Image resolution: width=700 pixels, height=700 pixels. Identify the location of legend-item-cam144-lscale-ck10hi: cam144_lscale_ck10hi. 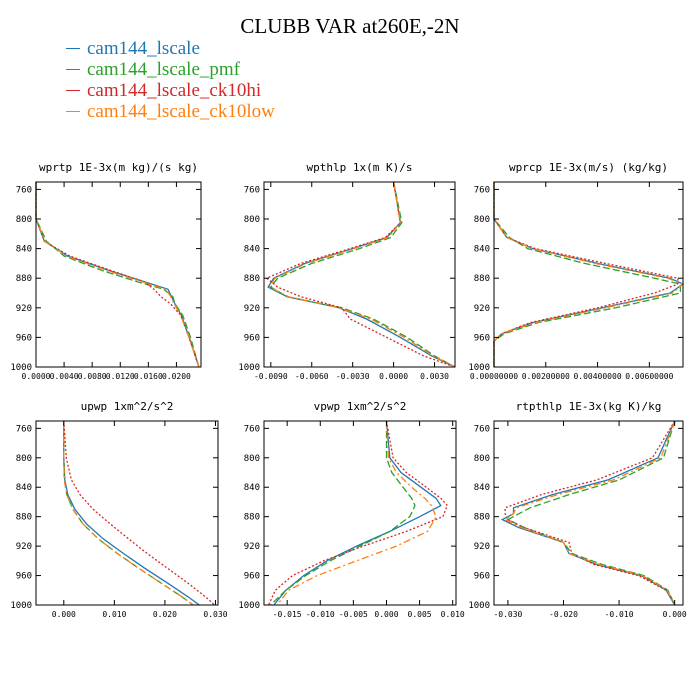
(170, 90).